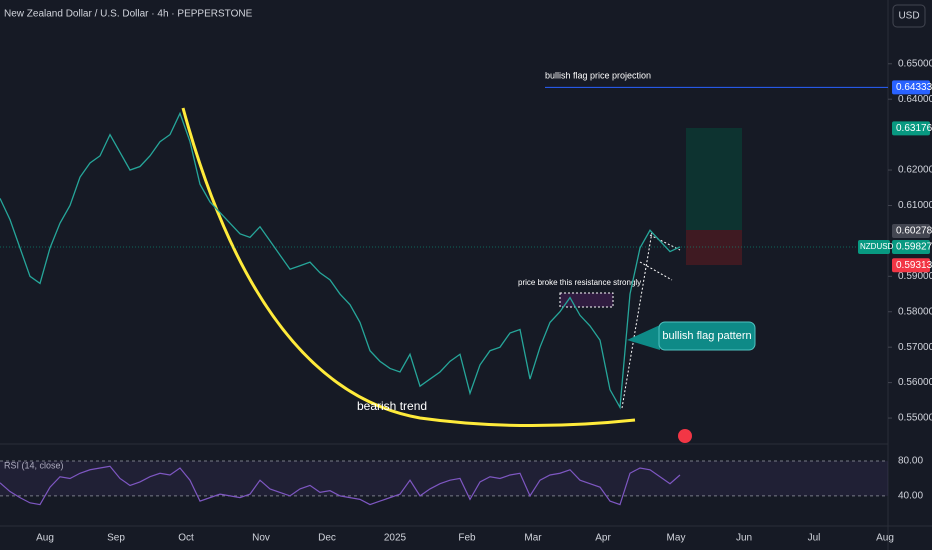 The image size is (932, 550). What do you see at coordinates (186, 538) in the screenshot?
I see `x-tick-label: Oct` at bounding box center [186, 538].